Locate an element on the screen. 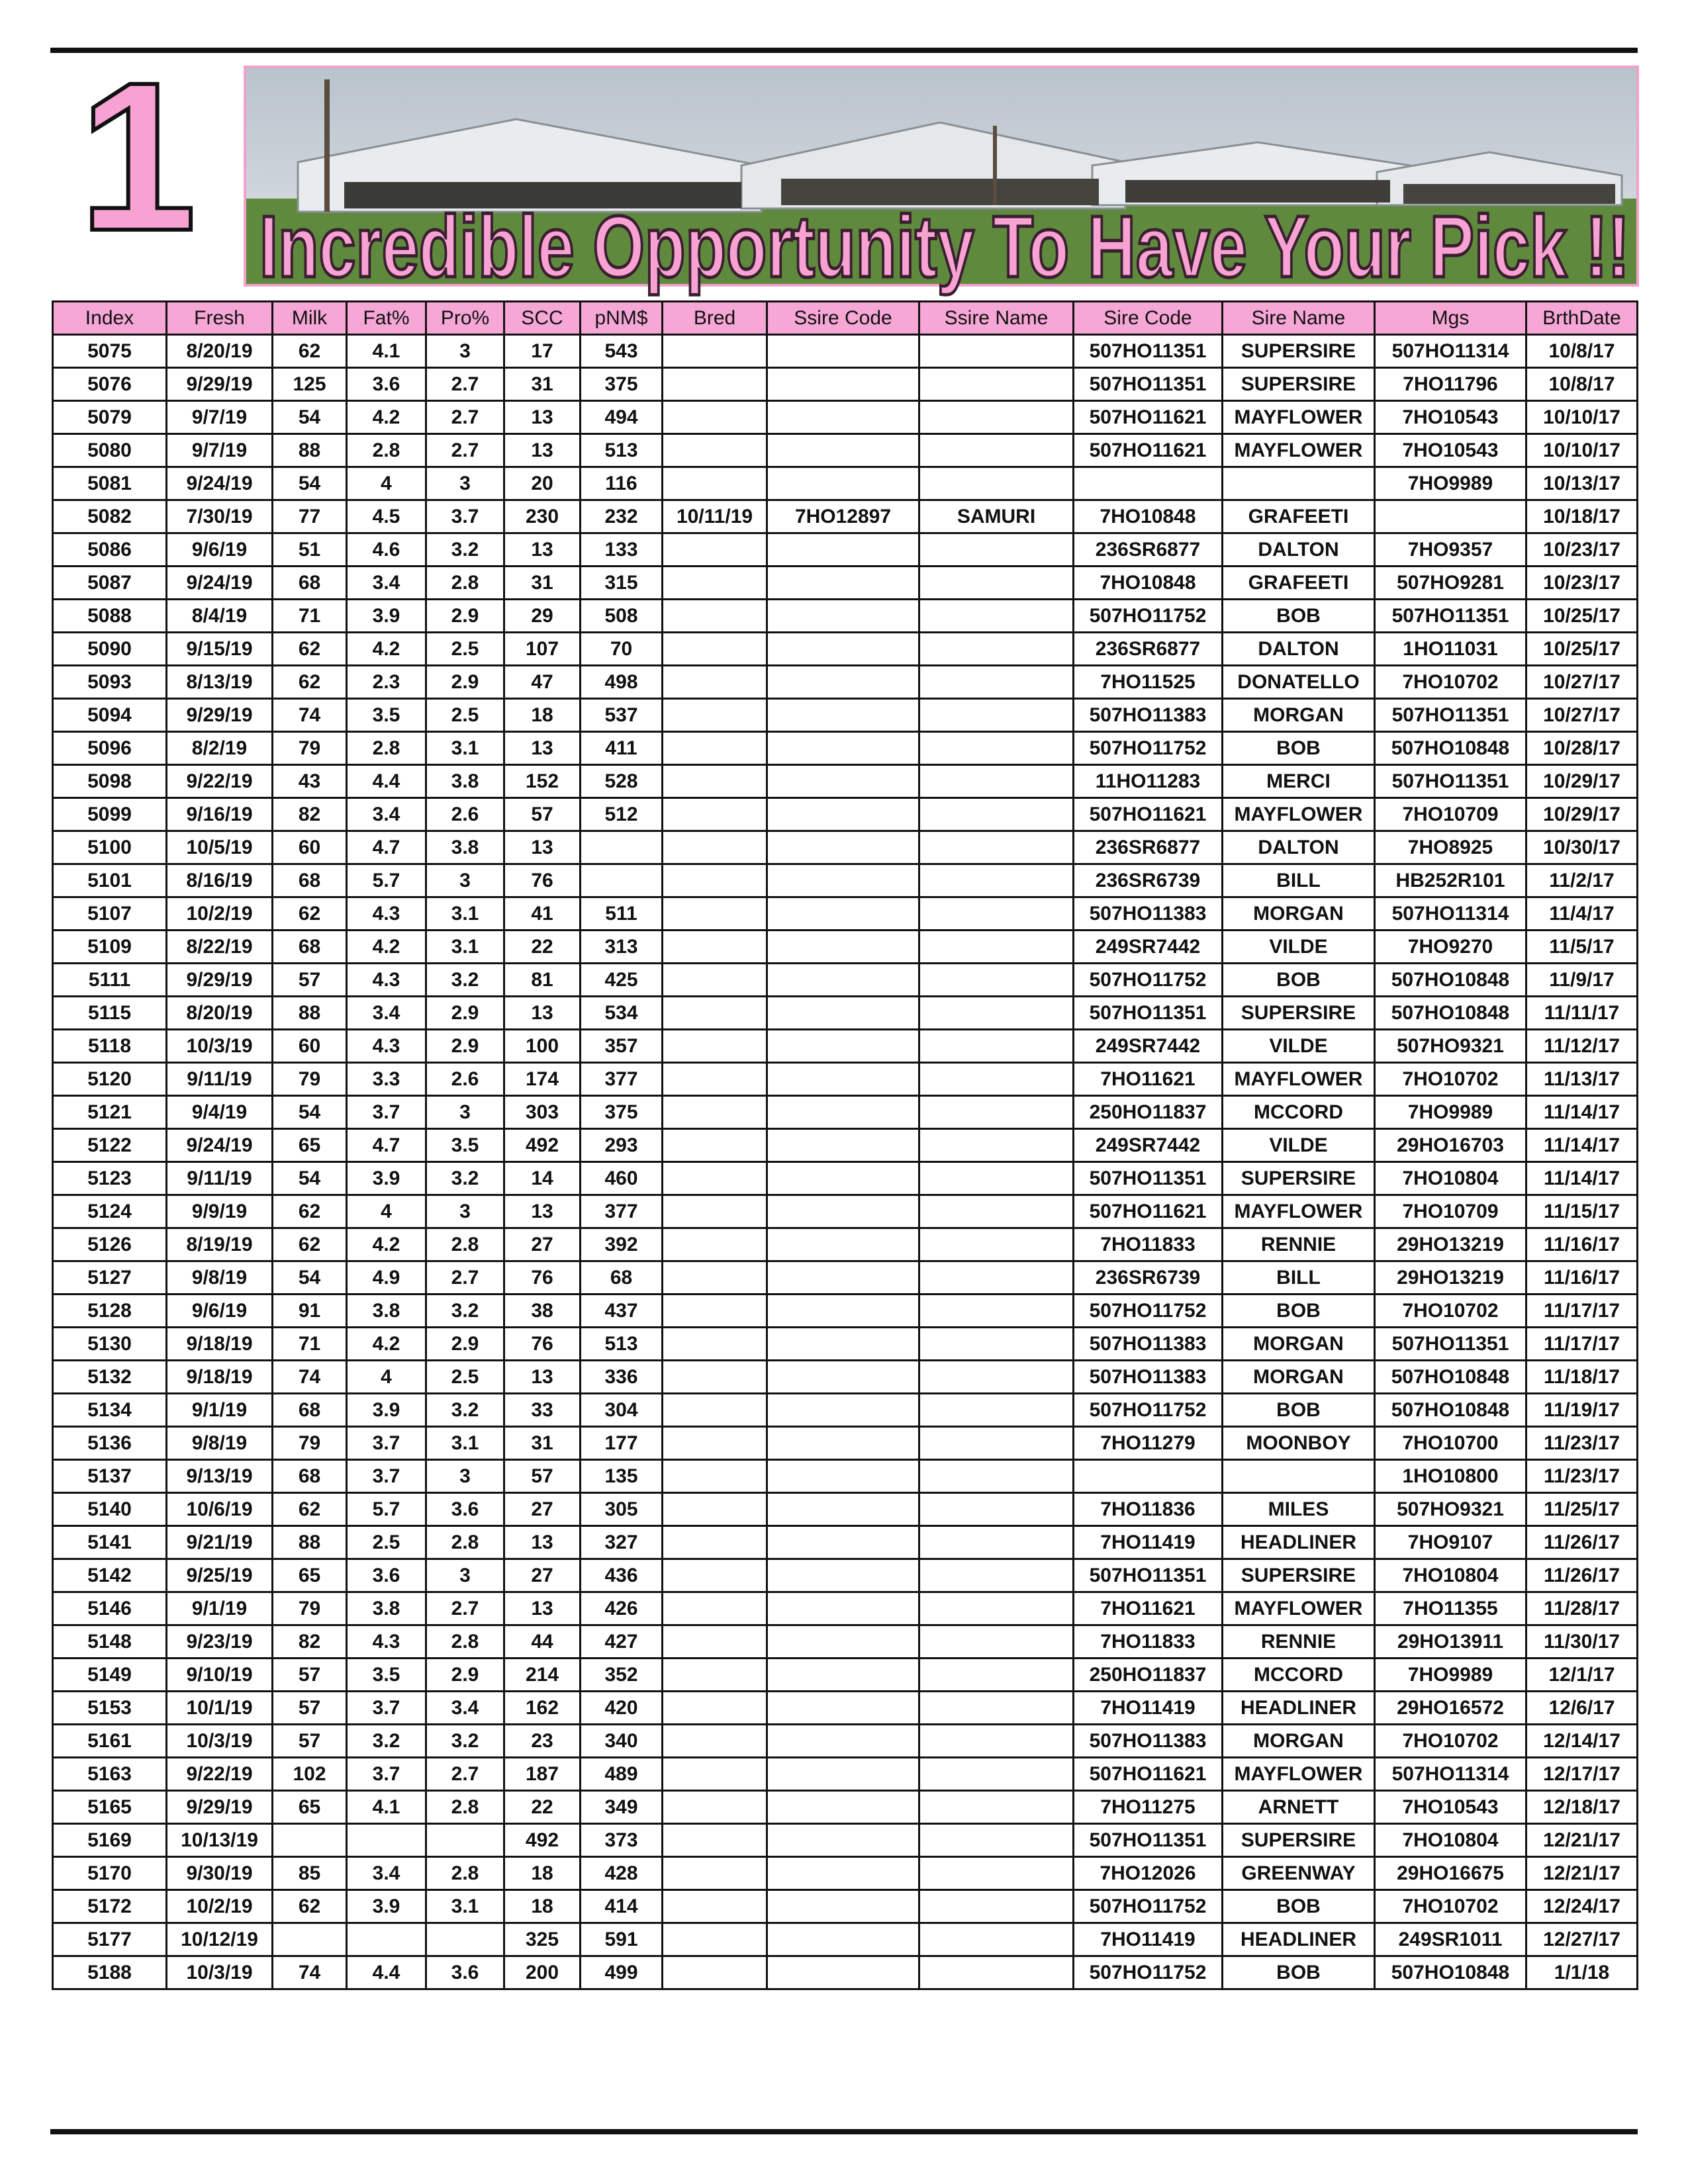  table-cell: GRAFEETI is located at coordinates (1298, 516).